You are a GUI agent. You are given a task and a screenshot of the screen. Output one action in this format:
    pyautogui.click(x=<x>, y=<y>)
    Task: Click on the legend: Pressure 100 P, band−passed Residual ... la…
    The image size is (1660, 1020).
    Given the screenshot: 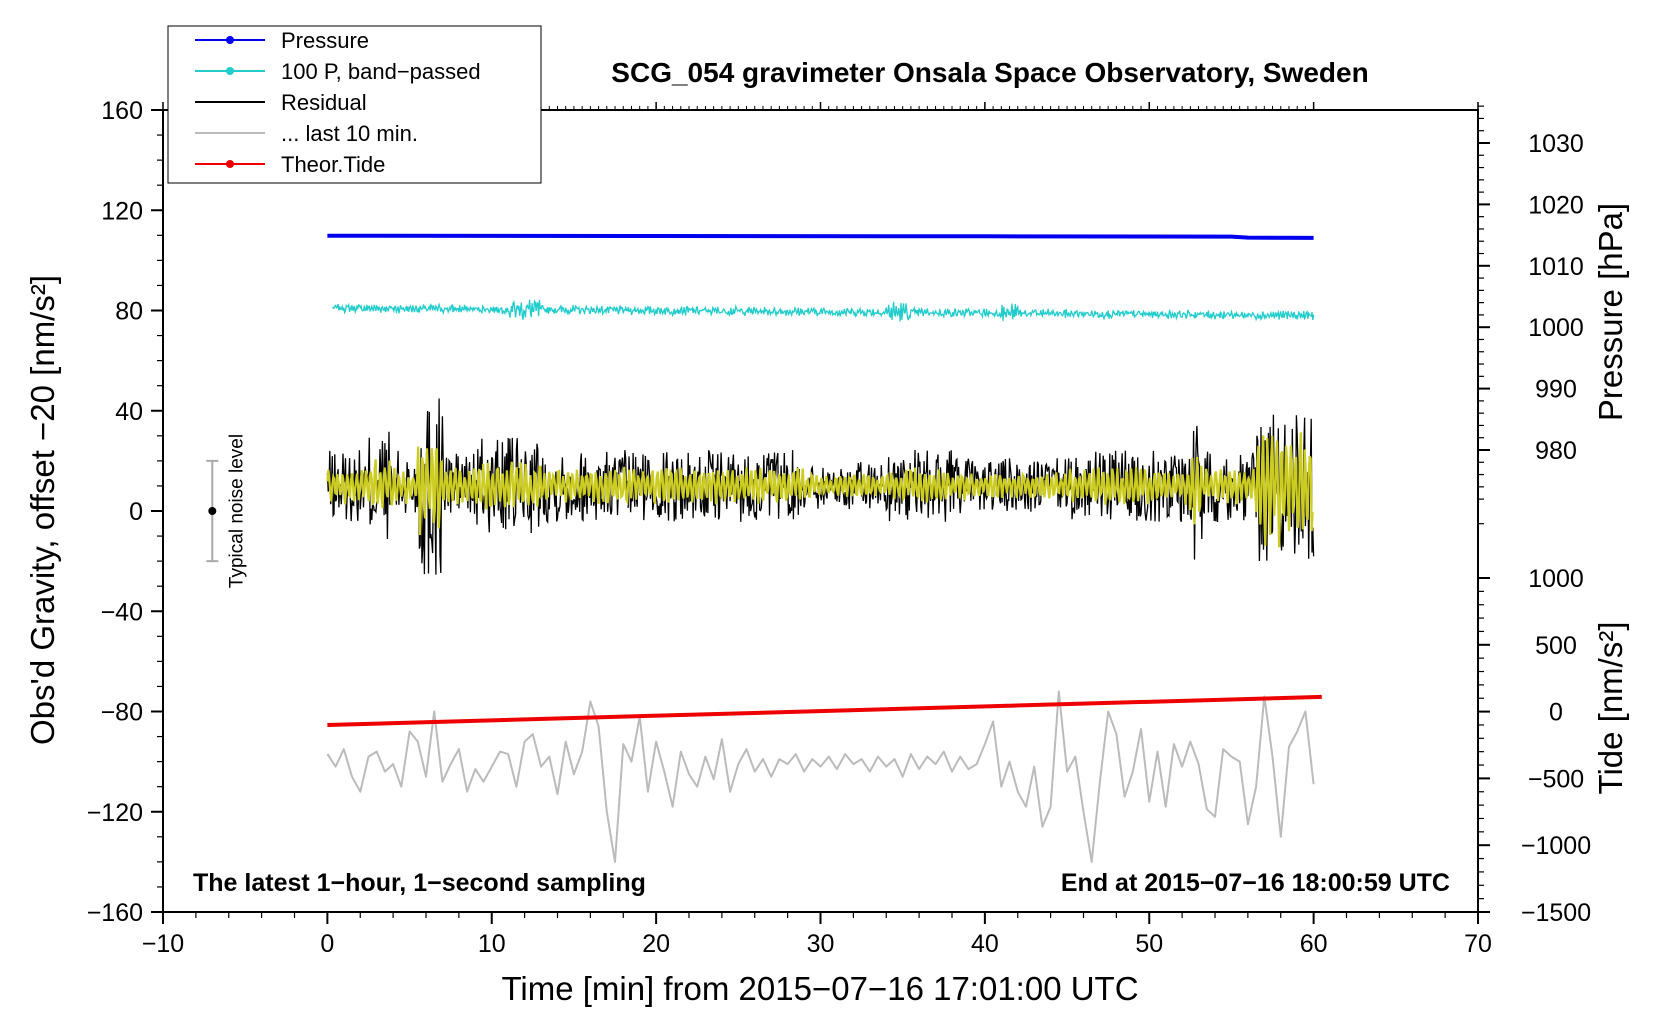 What is the action you would take?
    pyautogui.click(x=354, y=104)
    